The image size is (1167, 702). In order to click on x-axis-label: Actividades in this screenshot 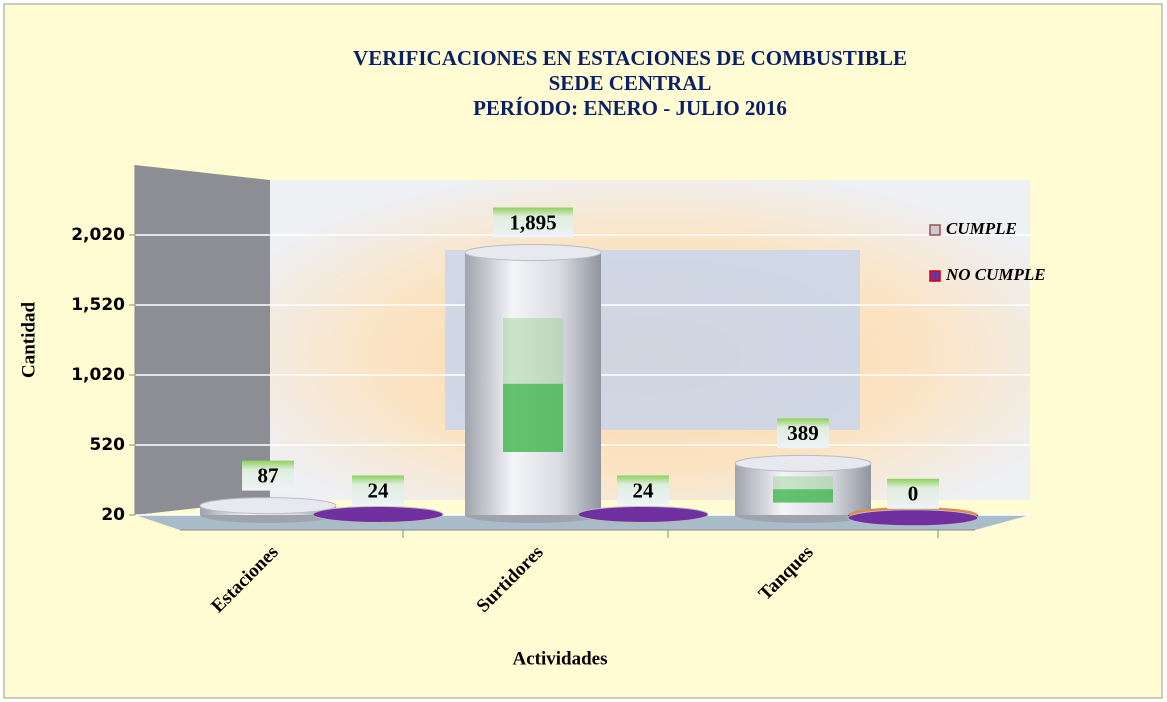, I will do `click(560, 658)`.